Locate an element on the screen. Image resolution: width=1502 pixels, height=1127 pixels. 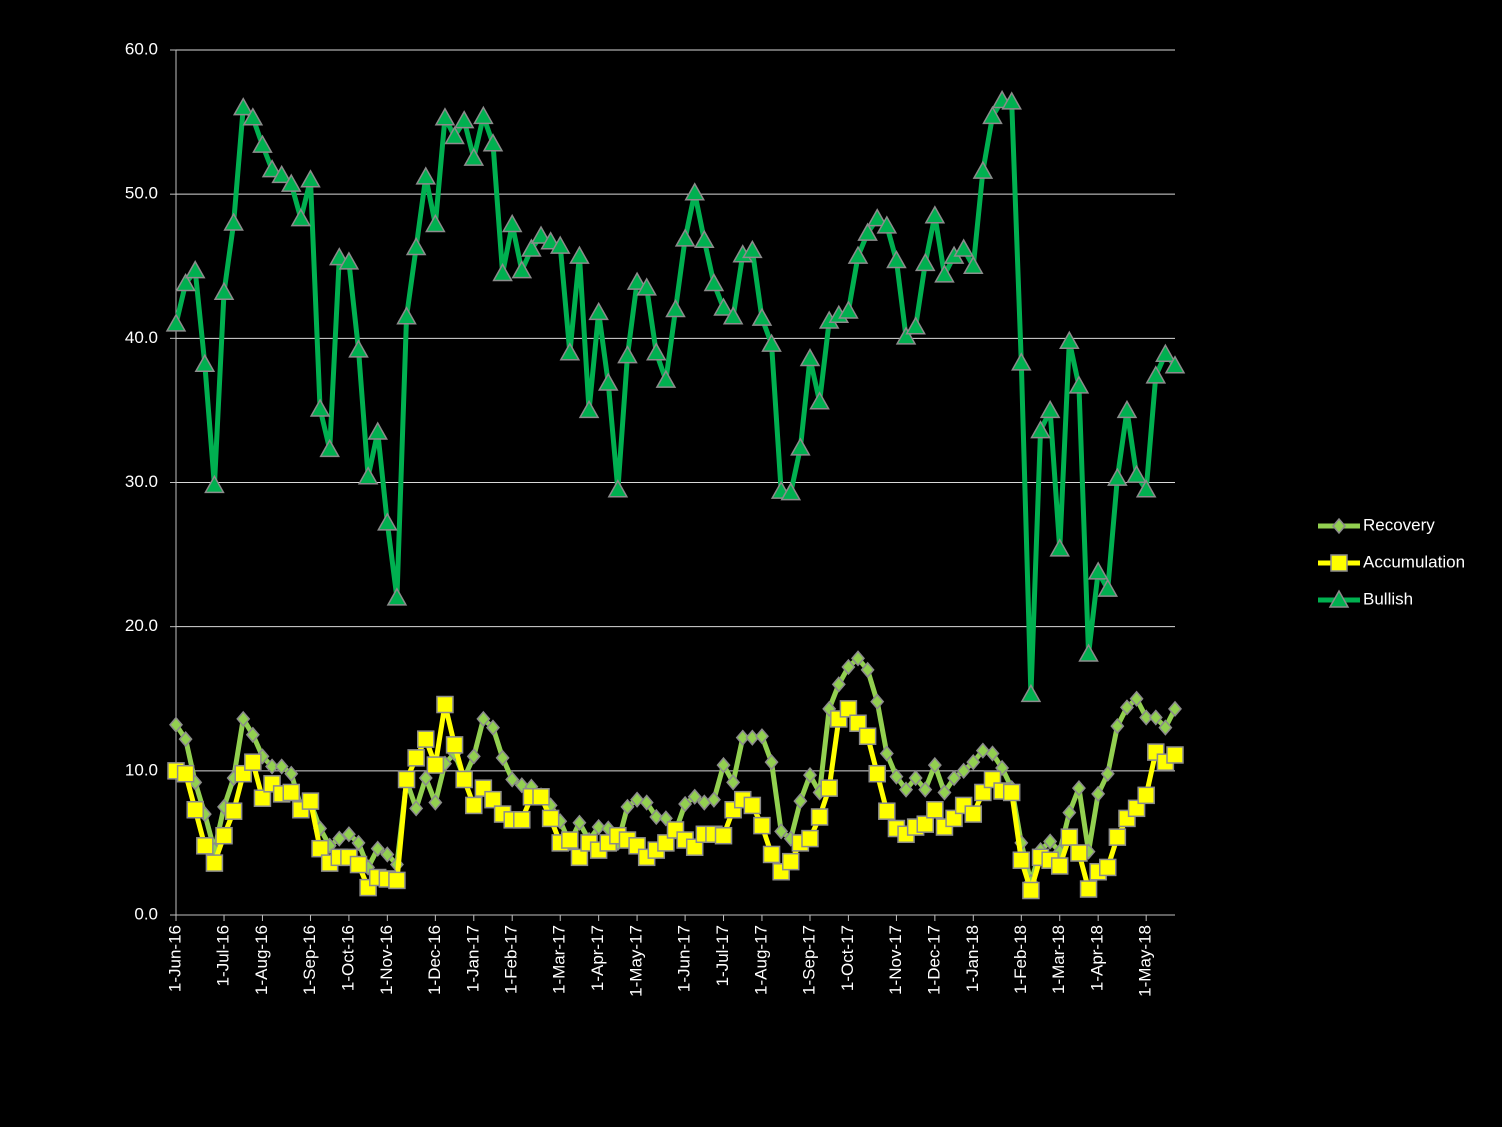
x-tick-label: 1-Aug-16 is located at coordinates (261, 960).